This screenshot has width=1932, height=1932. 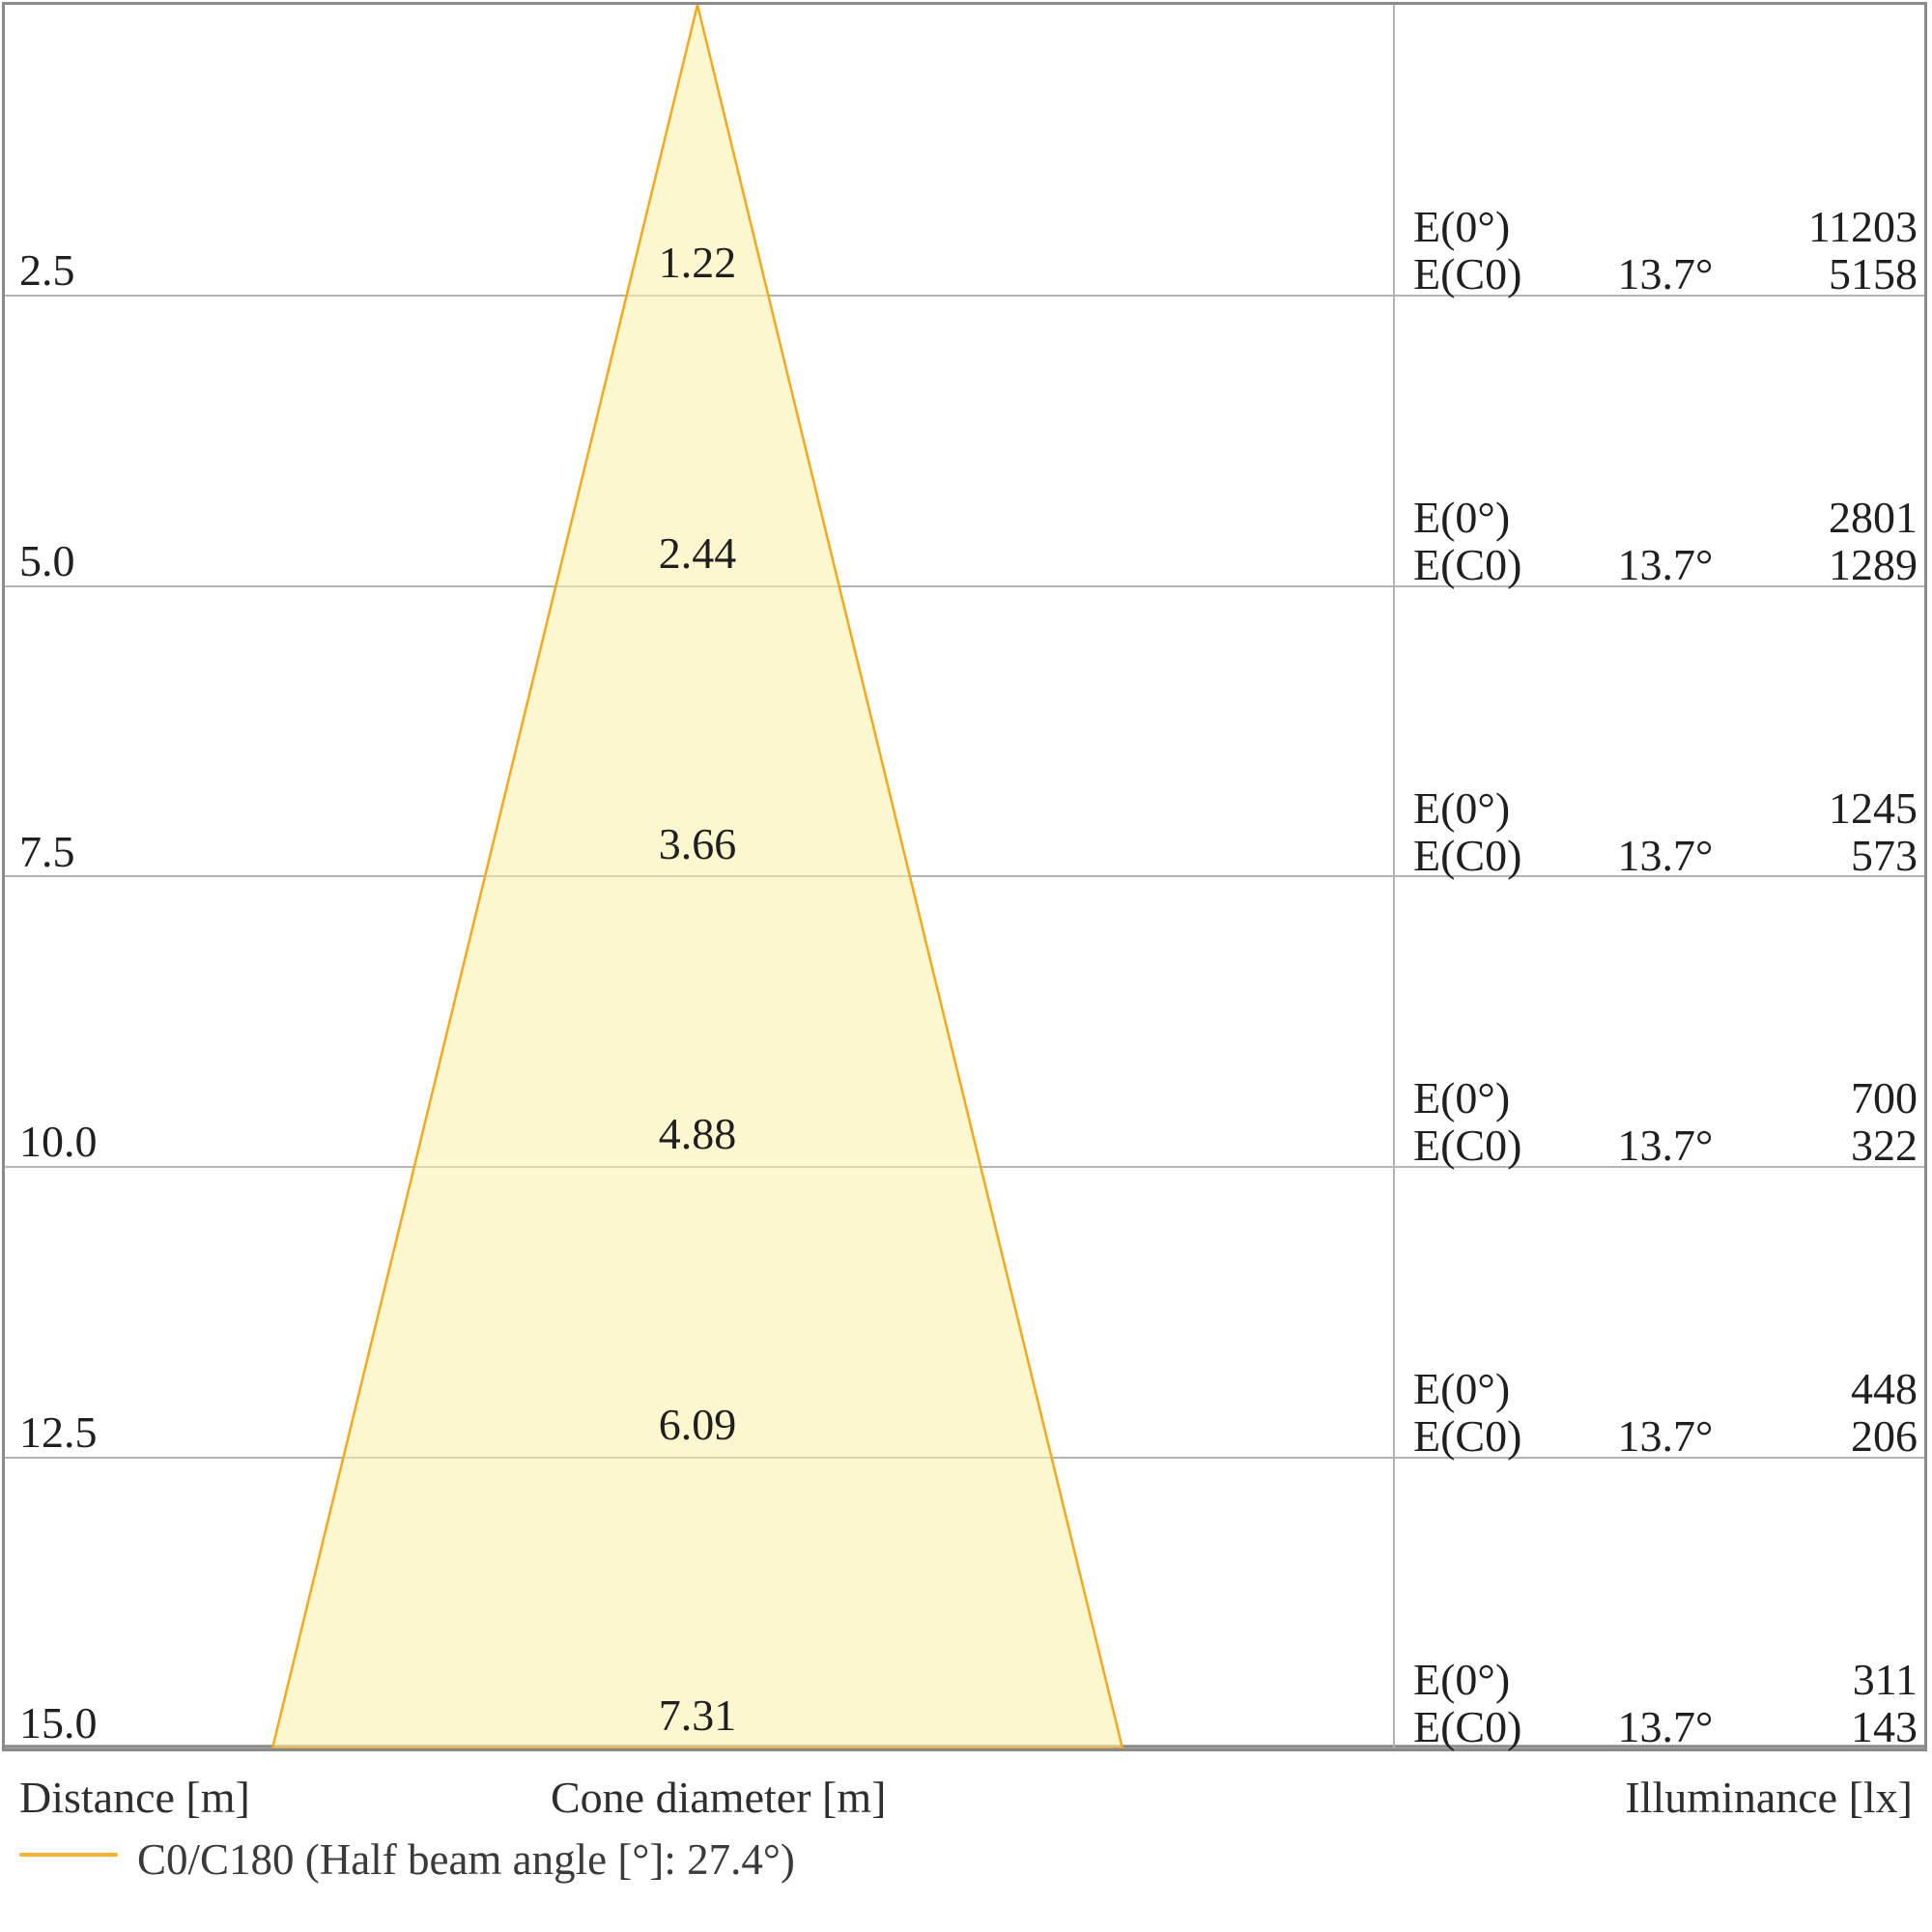 What do you see at coordinates (697, 553) in the screenshot?
I see `cone-diameter-value: 2.44` at bounding box center [697, 553].